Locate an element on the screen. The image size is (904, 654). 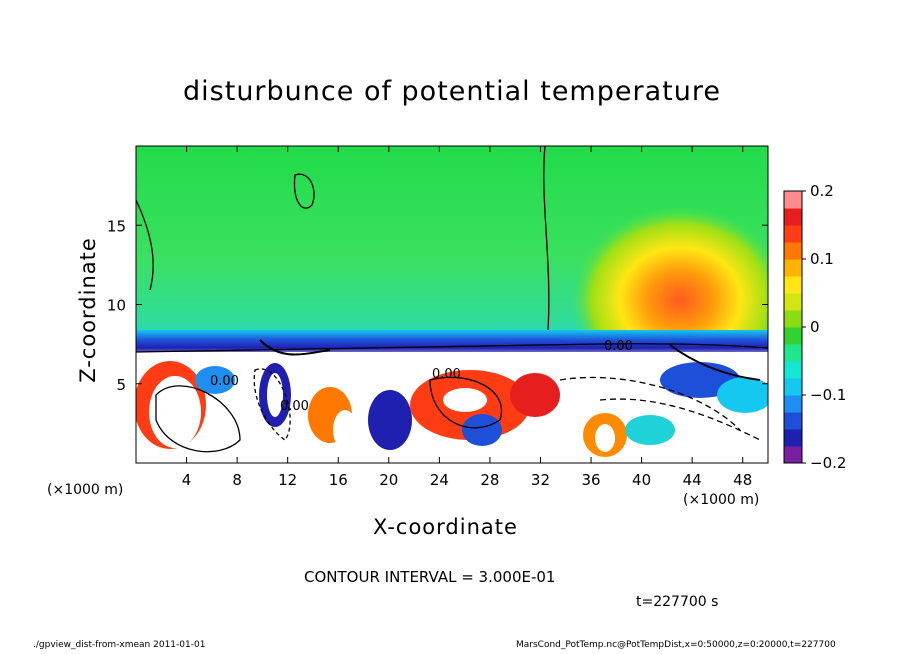
chart-title: disturbunce of potential temperature is located at coordinates (452, 91).